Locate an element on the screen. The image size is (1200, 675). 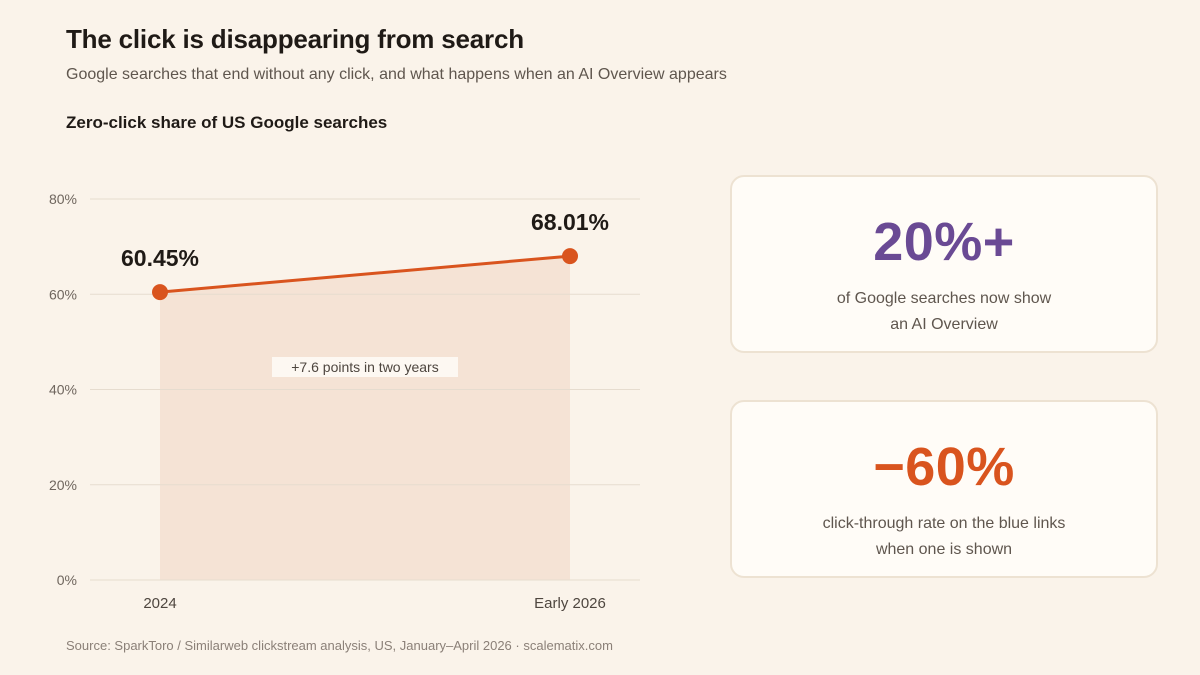
series-line is located at coordinates (365, 274).